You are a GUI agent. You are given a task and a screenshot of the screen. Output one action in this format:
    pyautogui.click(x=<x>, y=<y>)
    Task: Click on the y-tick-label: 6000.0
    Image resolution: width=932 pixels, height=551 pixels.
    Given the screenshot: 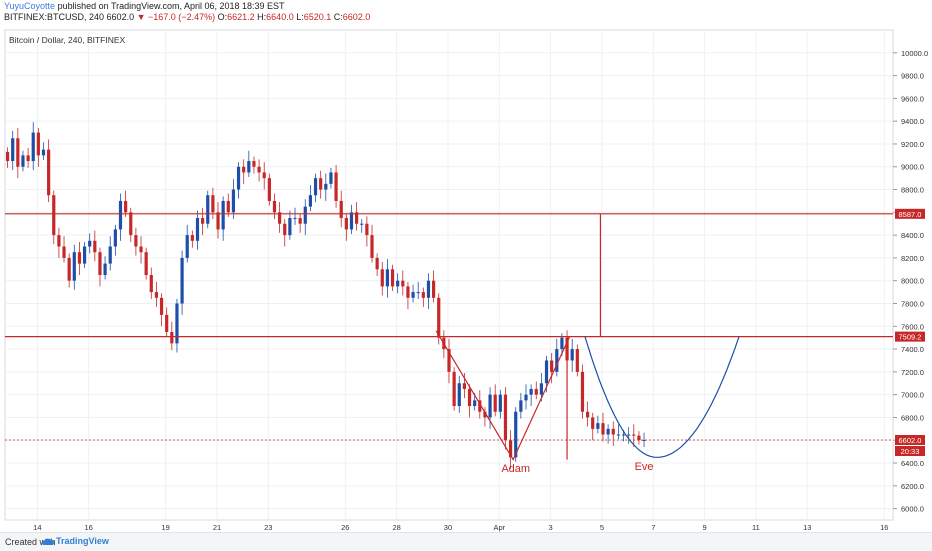 What is the action you would take?
    pyautogui.click(x=912, y=509)
    